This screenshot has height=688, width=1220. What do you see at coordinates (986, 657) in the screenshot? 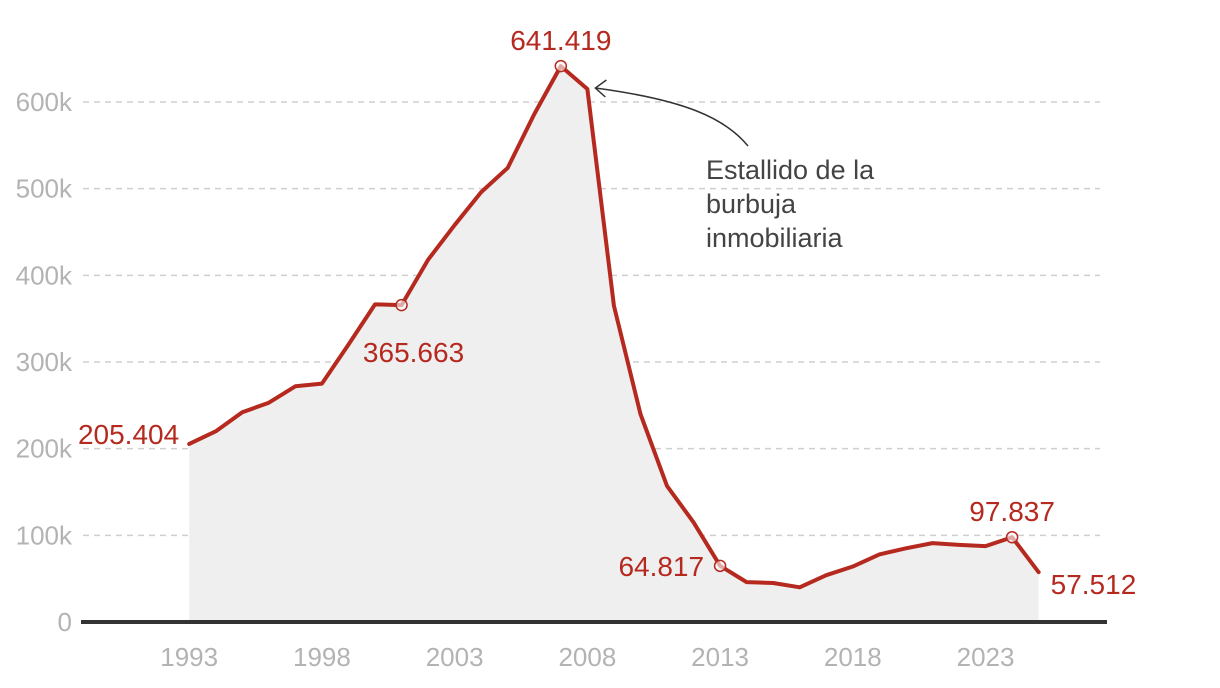
I see `x-tick-label-2023: 2023` at bounding box center [986, 657].